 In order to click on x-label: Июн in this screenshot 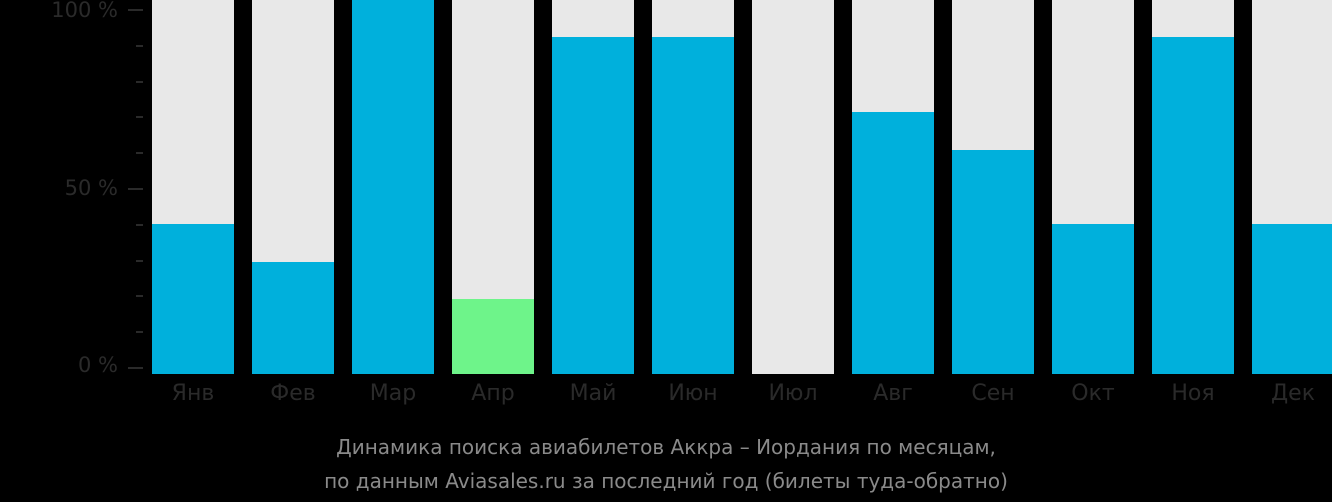, I will do `click(693, 393)`.